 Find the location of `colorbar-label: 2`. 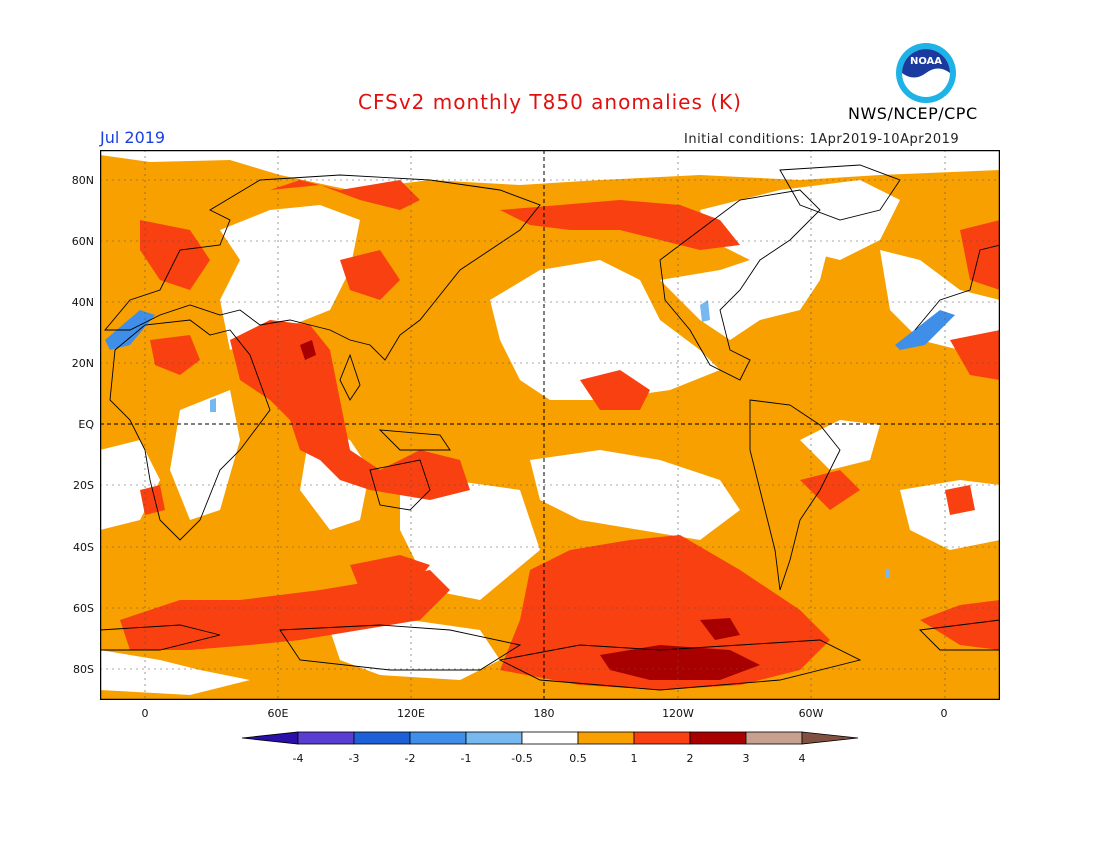

colorbar-label: 2 is located at coordinates (690, 758).